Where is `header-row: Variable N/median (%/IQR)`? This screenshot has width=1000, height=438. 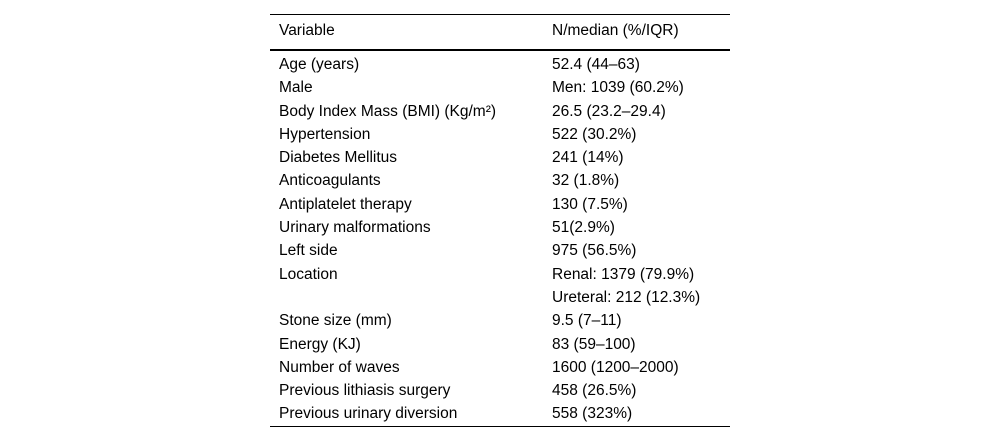 header-row: Variable N/median (%/IQR) is located at coordinates (500, 32).